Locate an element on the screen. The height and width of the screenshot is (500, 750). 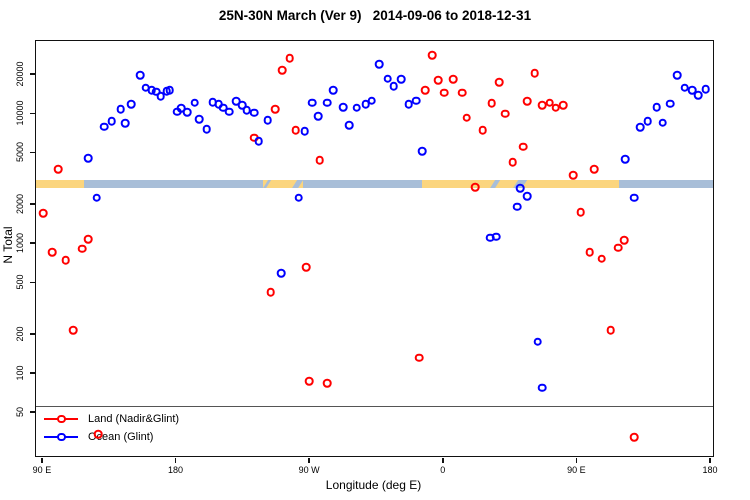
legend-label-ocean: Ocean (Glint) is located at coordinates (121, 437).